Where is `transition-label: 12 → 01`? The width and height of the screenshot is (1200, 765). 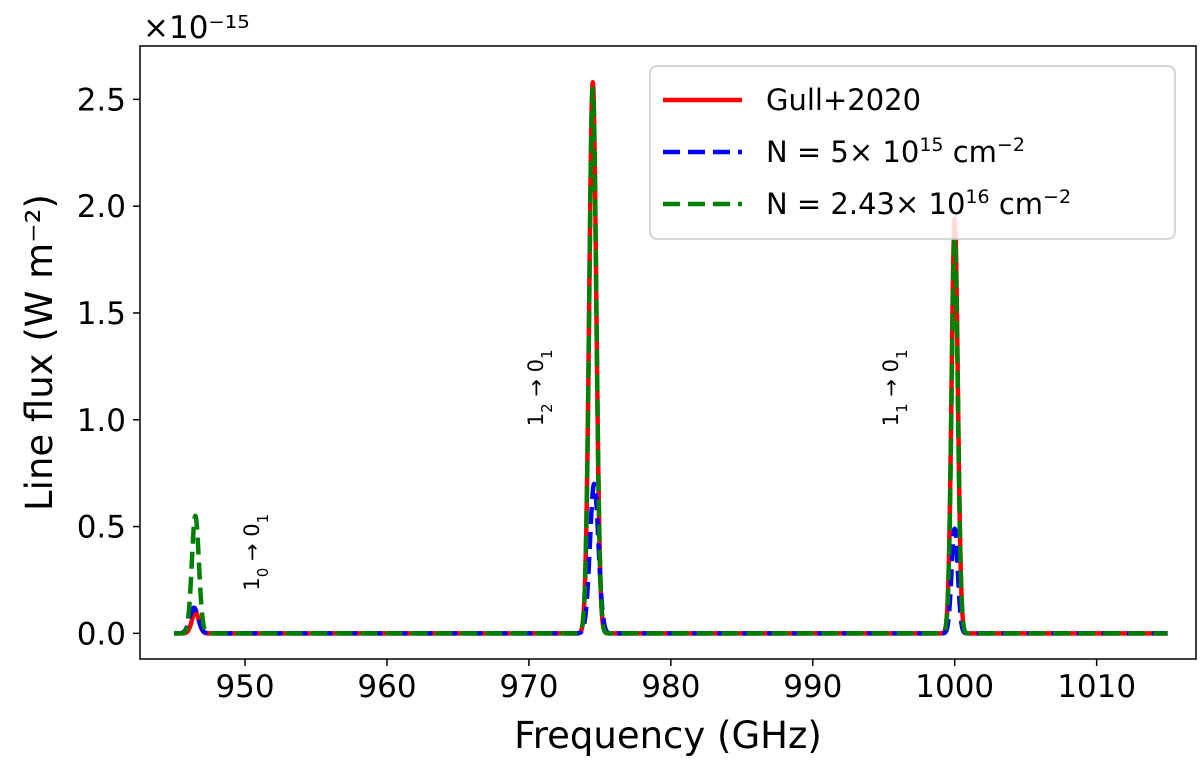
transition-label: 12 → 01 is located at coordinates (540, 387).